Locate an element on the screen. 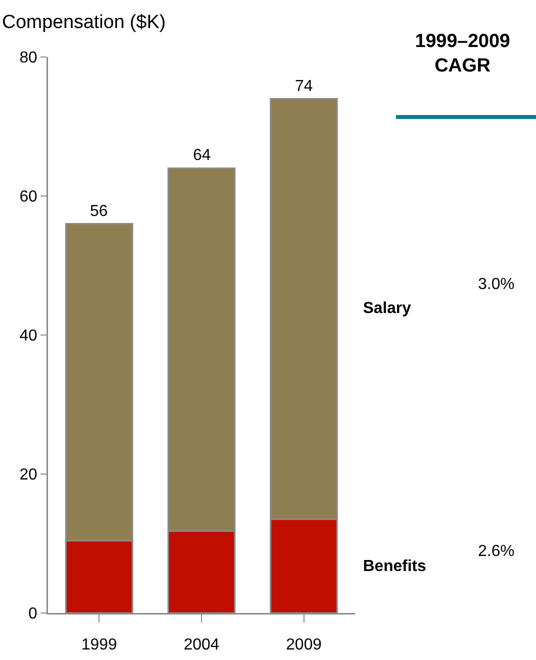 This screenshot has width=536, height=660. total-label: 56 is located at coordinates (99, 211).